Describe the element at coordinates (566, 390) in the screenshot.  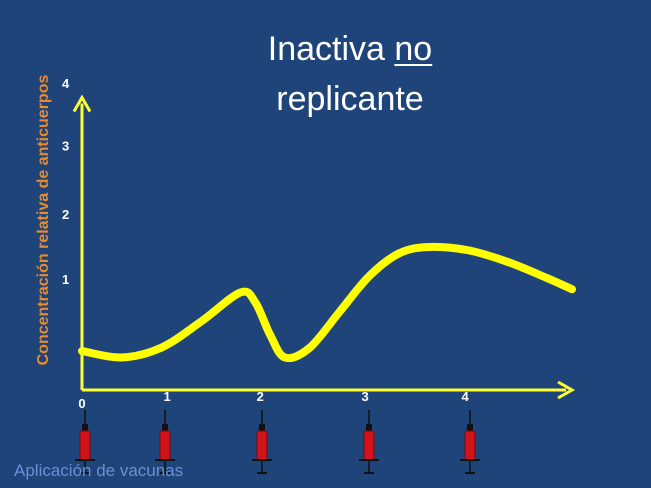
I see `x-axis-arrow` at that location.